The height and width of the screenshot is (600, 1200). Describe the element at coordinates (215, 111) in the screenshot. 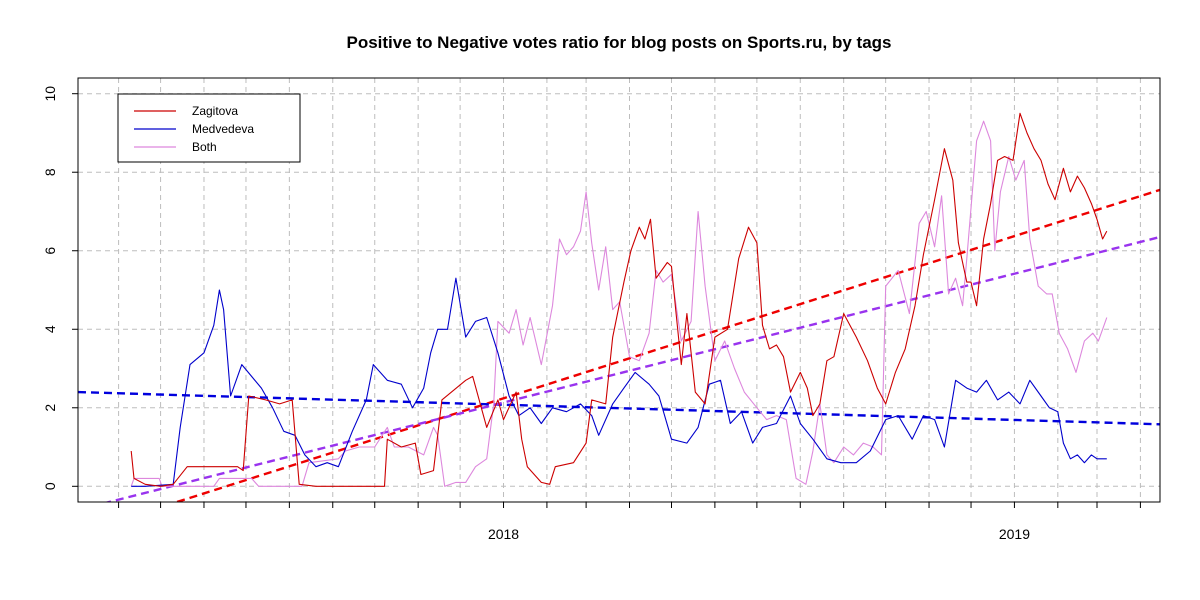

I see `legend-label-zagitova: Zagitova` at that location.